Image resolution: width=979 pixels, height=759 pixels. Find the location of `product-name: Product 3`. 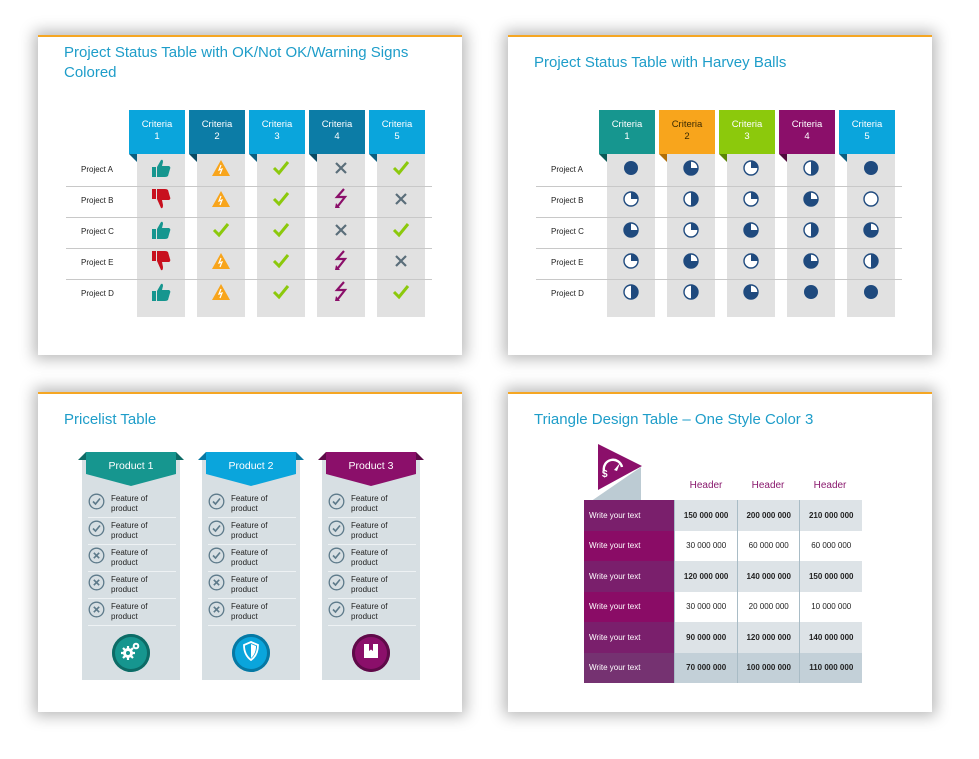

product-name: Product 3 is located at coordinates (371, 466).